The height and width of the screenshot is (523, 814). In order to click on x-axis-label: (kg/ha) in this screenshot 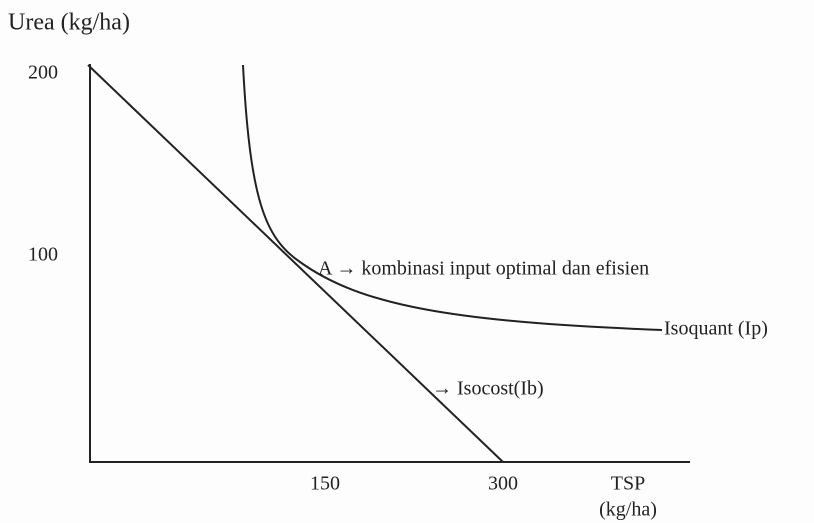, I will do `click(628, 510)`.